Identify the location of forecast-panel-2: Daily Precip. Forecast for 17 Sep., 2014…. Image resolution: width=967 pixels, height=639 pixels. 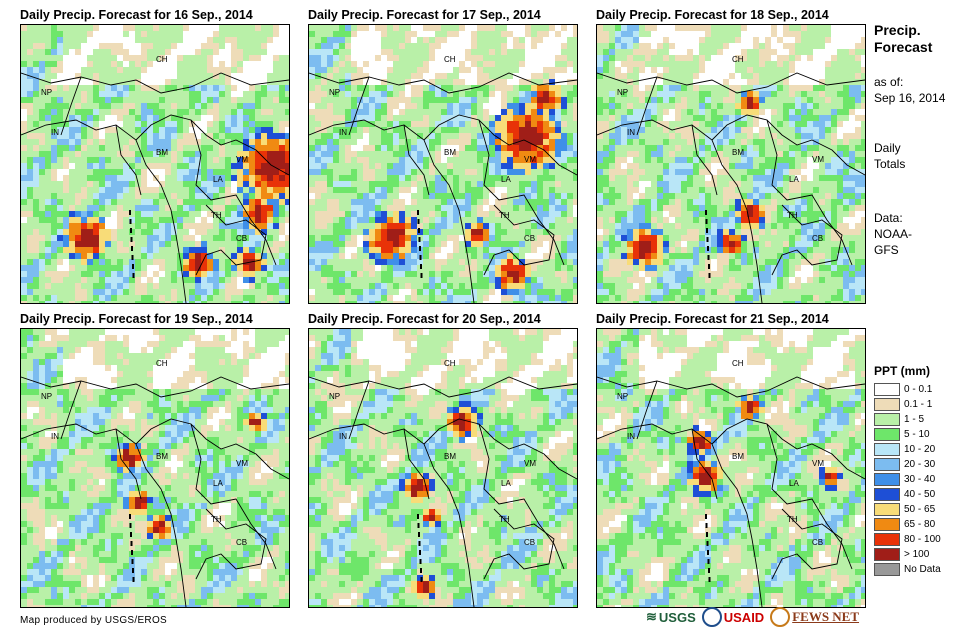
(443, 155).